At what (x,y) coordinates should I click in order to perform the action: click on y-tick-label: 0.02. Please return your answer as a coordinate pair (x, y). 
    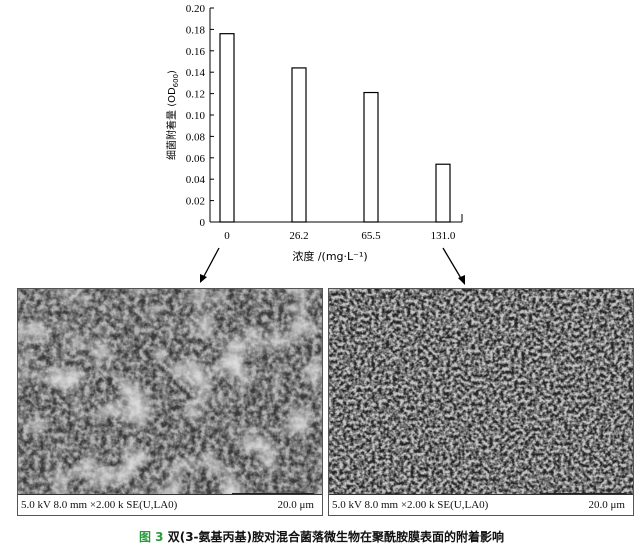
    Looking at the image, I should click on (195, 202).